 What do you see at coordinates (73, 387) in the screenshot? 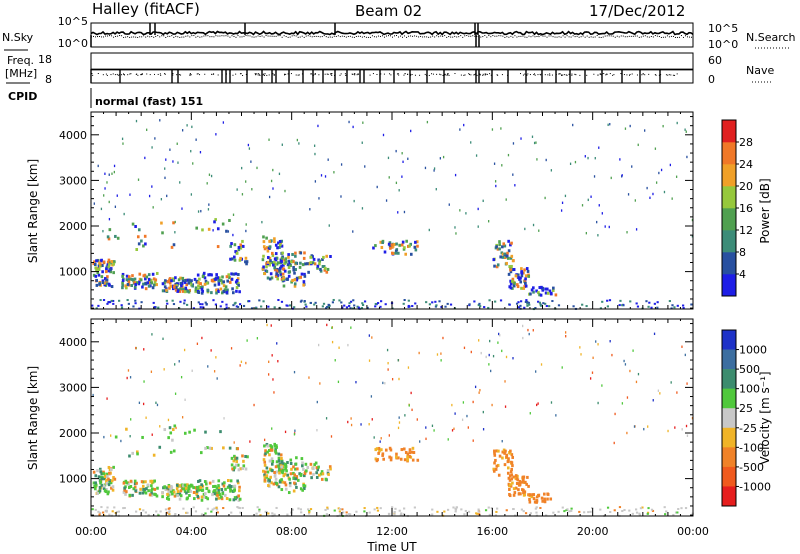
I see `y-tick-label: 3000` at bounding box center [73, 387].